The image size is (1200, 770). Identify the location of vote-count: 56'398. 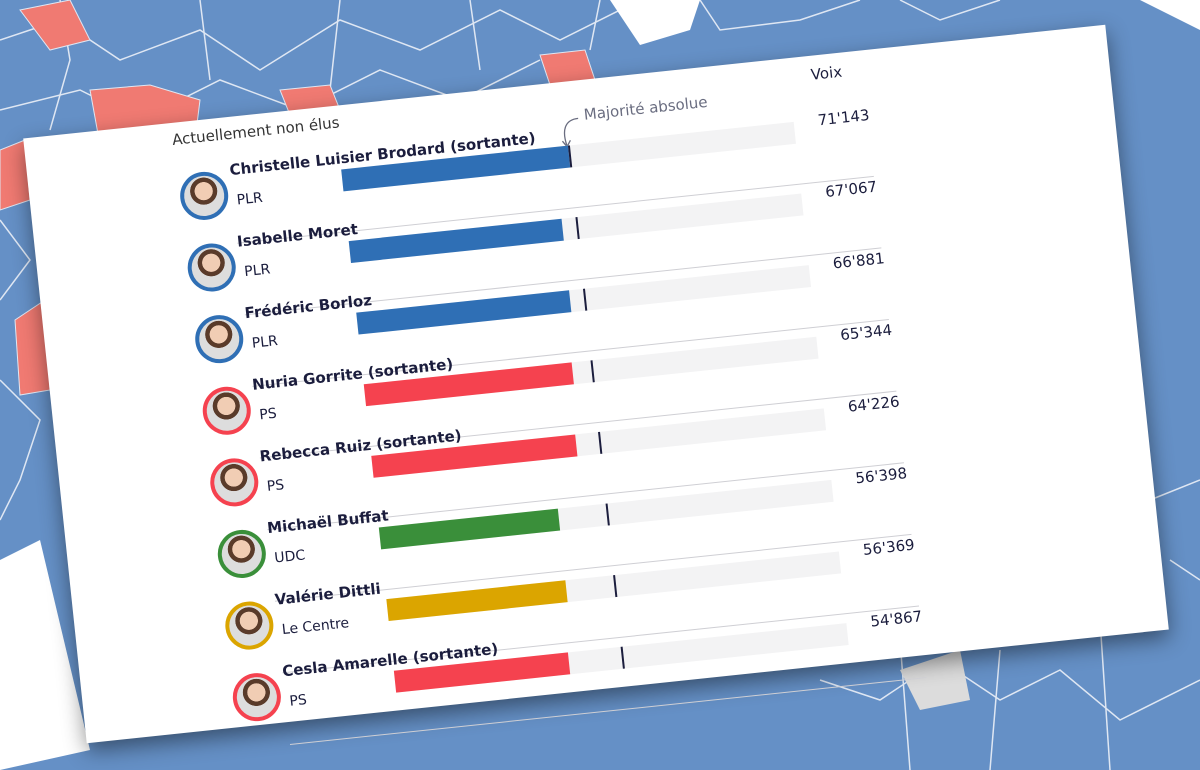
(881, 476).